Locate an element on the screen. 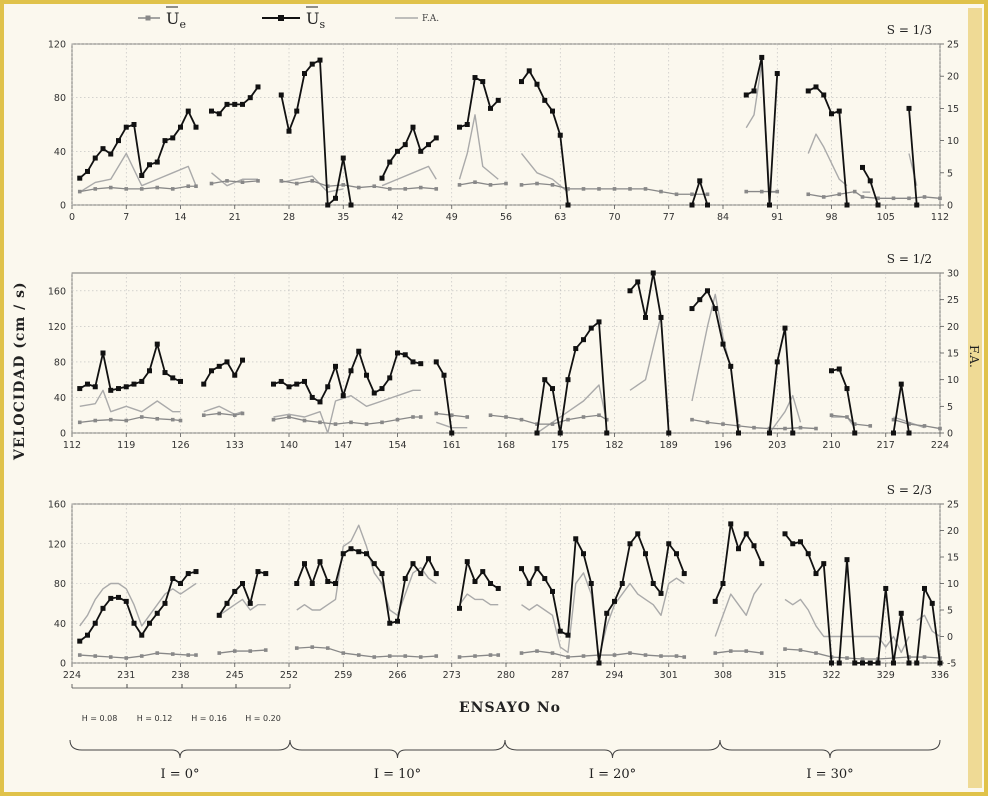 Image resolution: width=988 pixels, height=796 pixels. x-tick-label: 147 is located at coordinates (343, 445).